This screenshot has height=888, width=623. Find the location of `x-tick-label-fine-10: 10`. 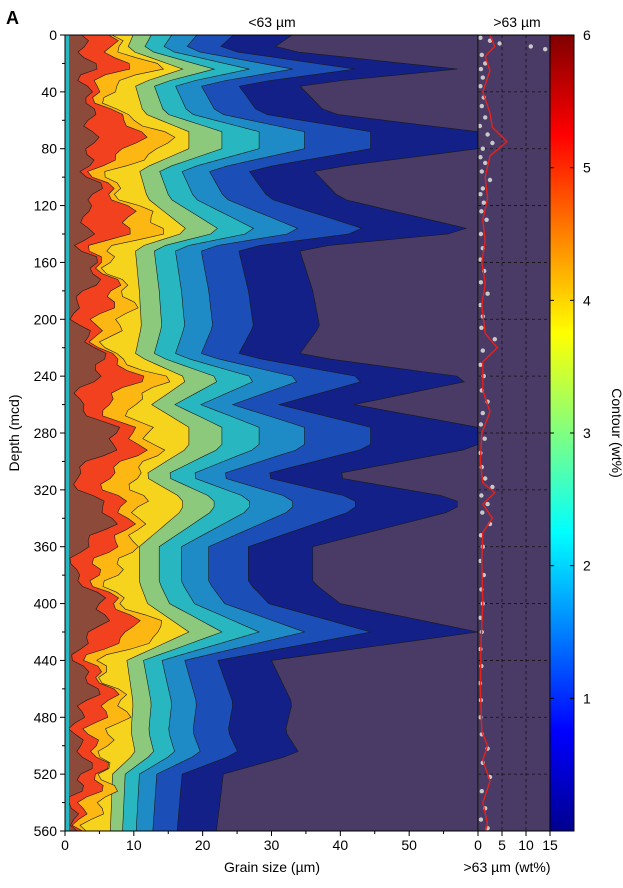

x-tick-label-fine-10: 10 is located at coordinates (134, 845).